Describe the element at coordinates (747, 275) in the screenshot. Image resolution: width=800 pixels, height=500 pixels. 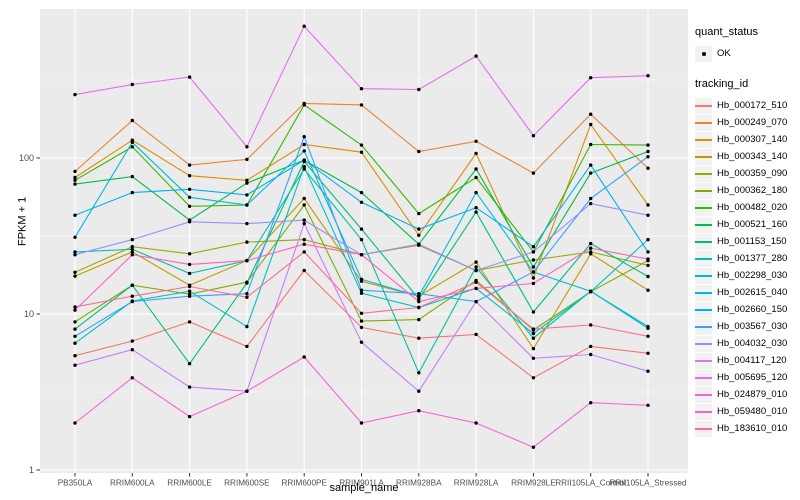
I see `legend-item: Hb_002298_030` at that location.